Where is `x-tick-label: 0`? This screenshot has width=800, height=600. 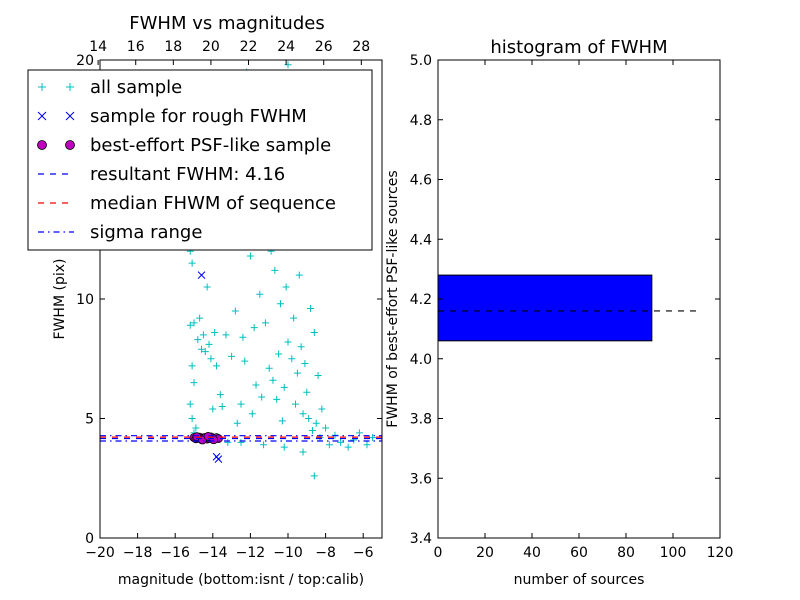 x-tick-label: 0 is located at coordinates (438, 553).